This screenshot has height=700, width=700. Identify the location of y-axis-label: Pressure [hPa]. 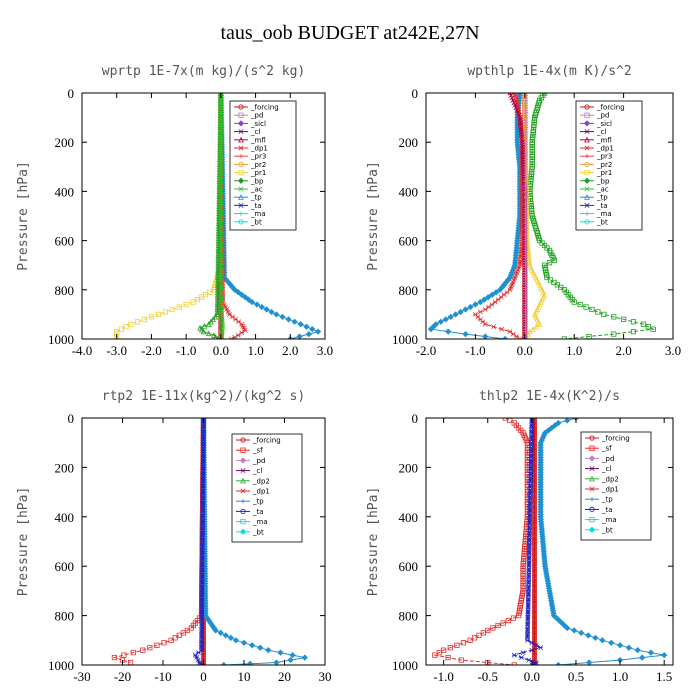
(23, 216).